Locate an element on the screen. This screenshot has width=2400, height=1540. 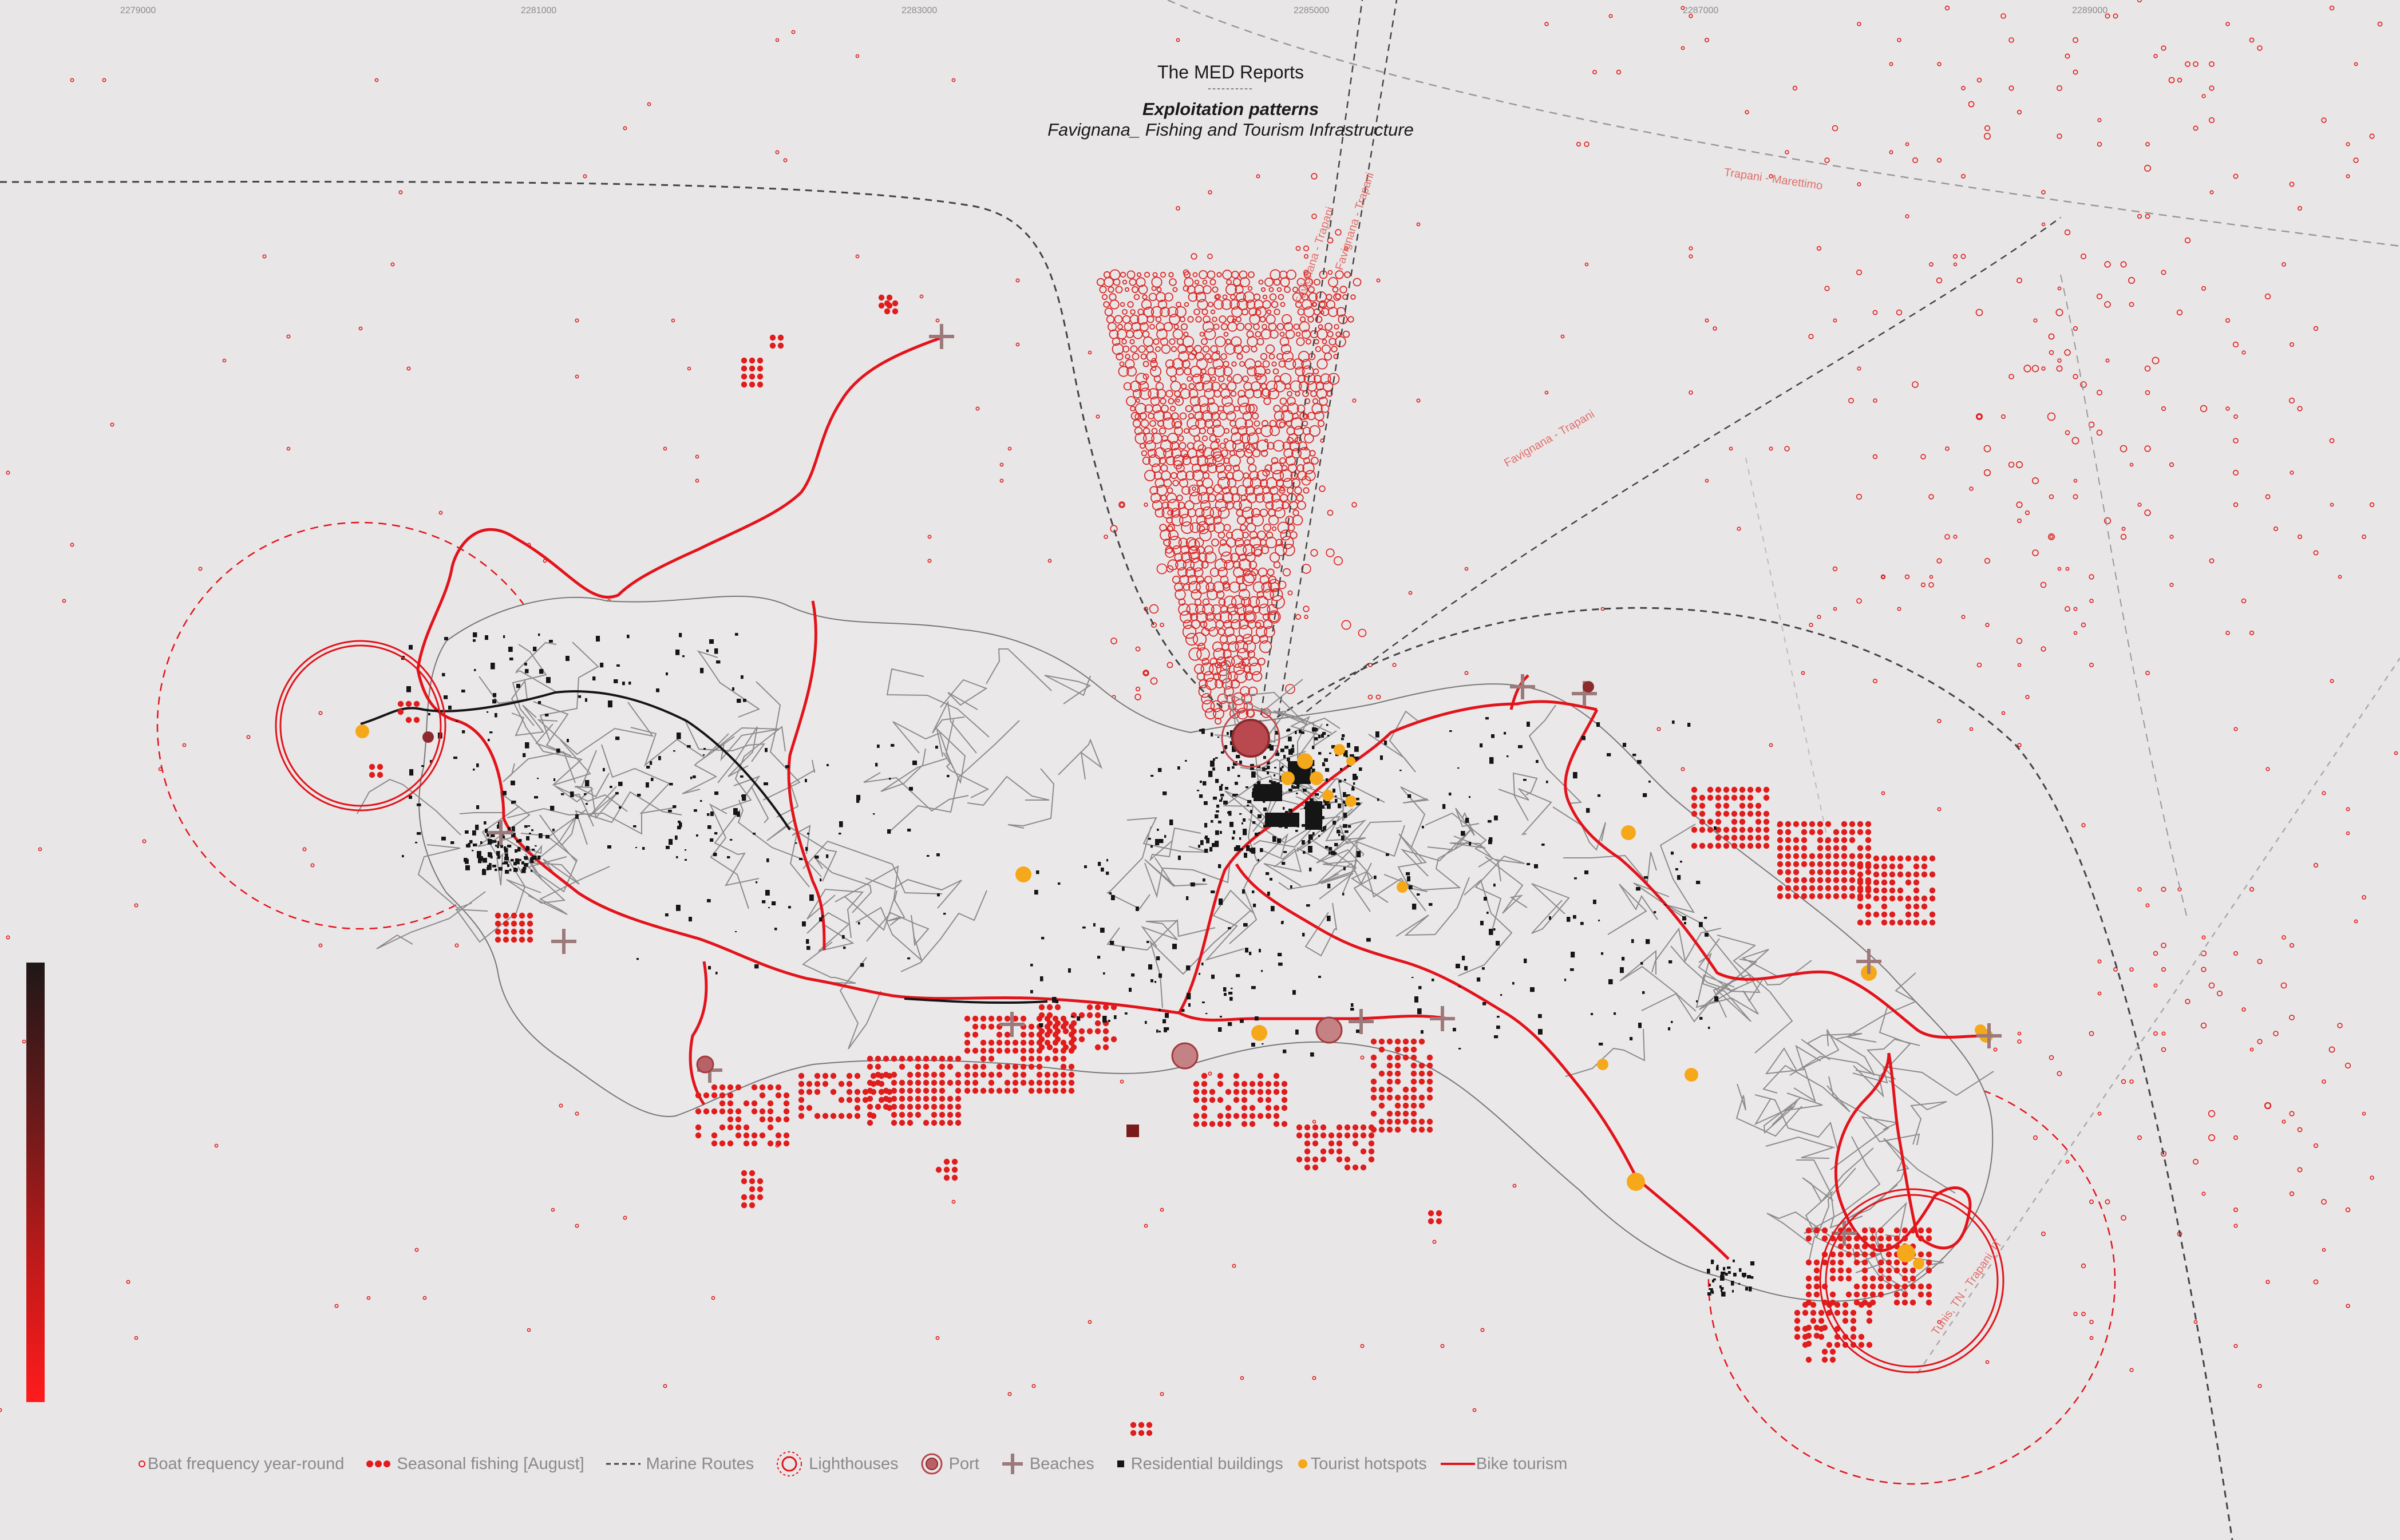
dot-cluster-icon is located at coordinates (378, 1464).